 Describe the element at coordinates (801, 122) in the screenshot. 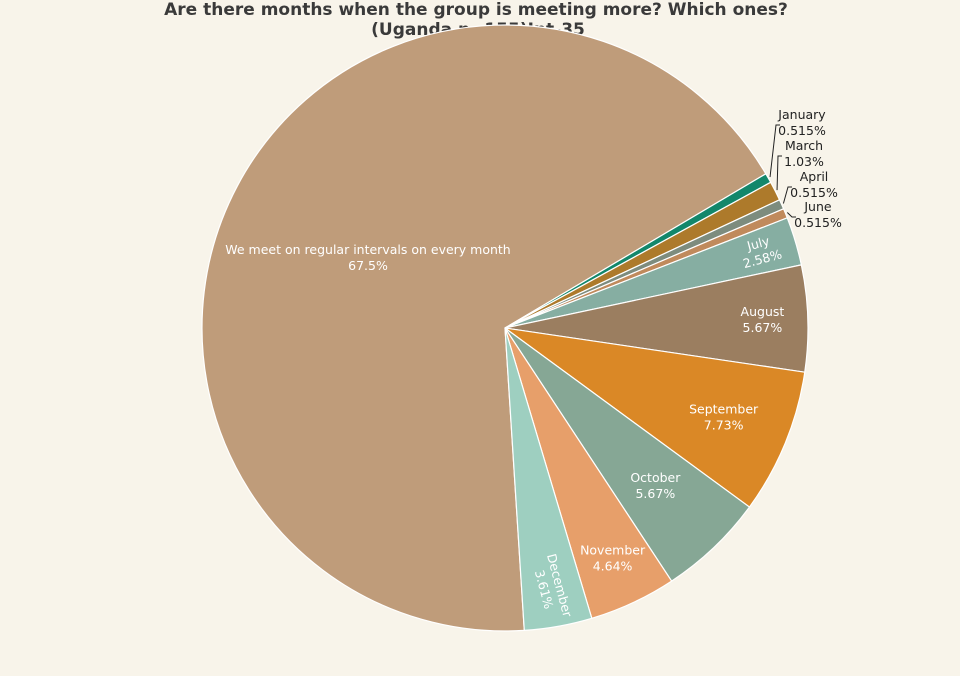

I see `slice-label-january: January 0.515%` at that location.